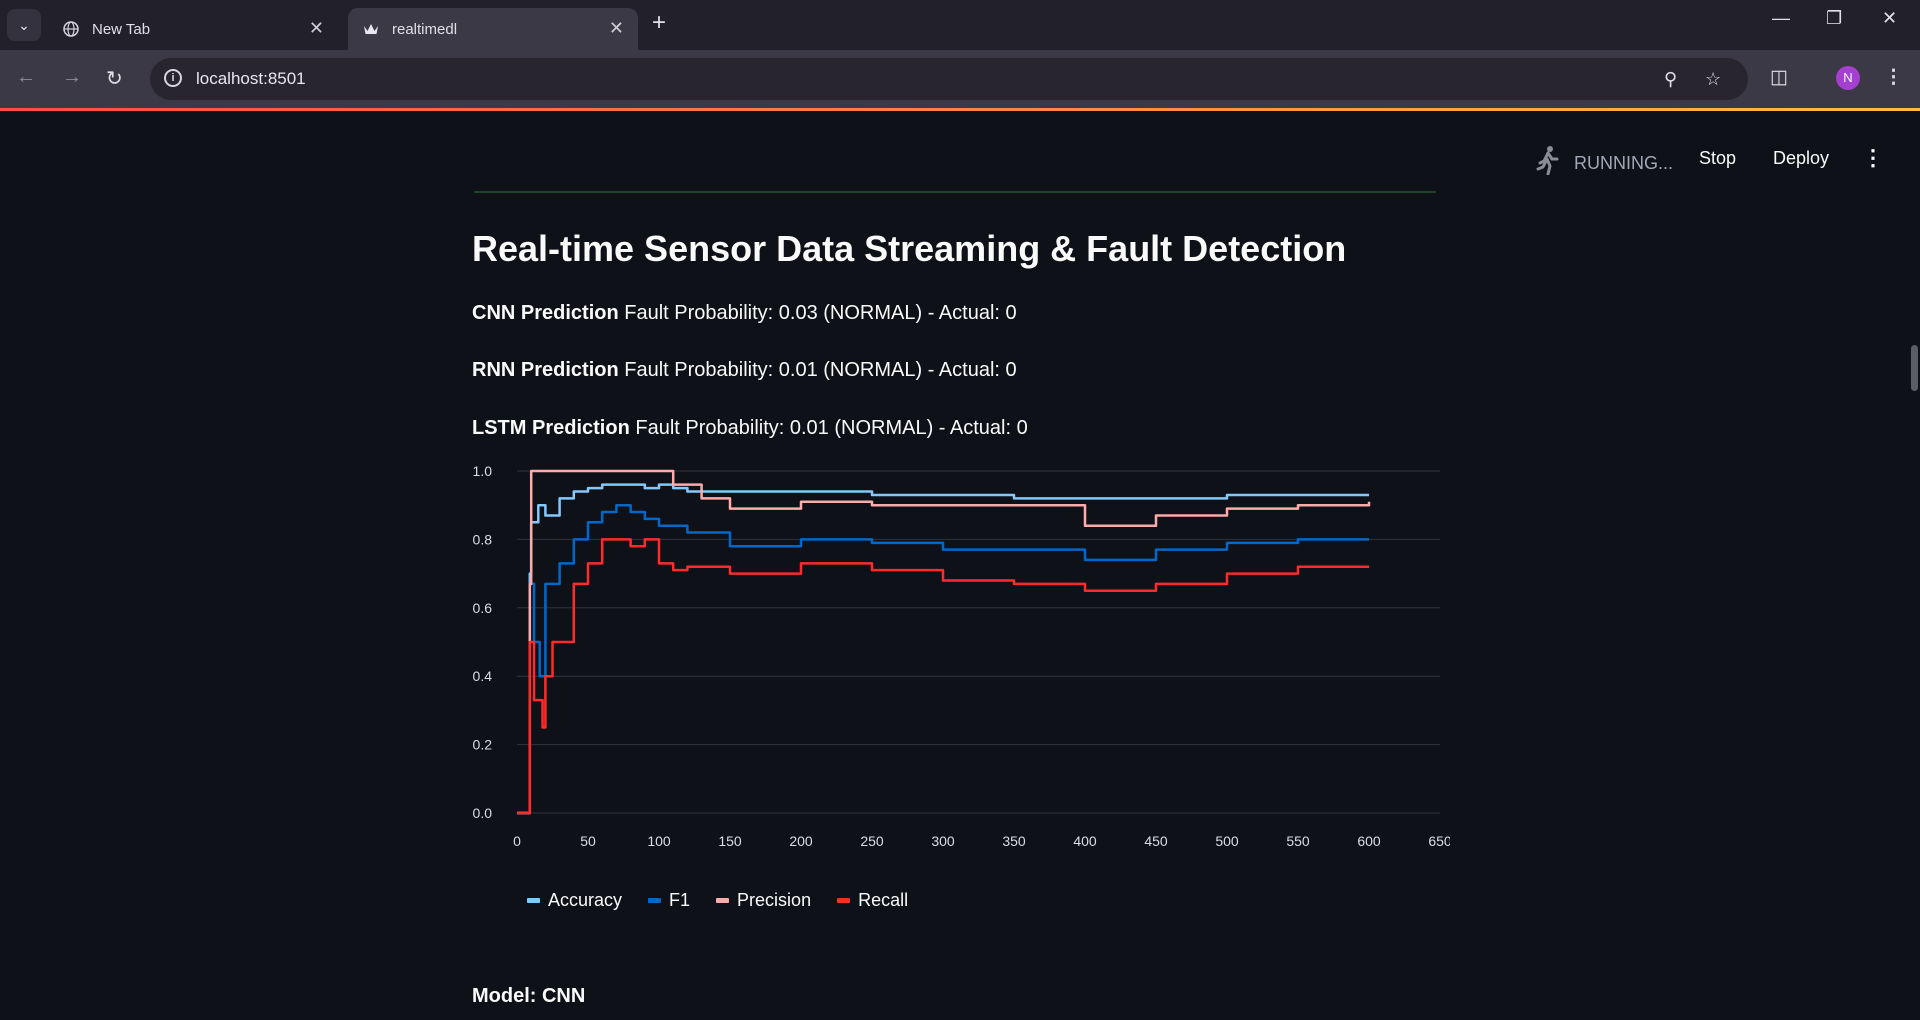 The width and height of the screenshot is (1920, 1020). What do you see at coordinates (1779, 77) in the screenshot?
I see `extensions-puzzle-icon: ◫` at bounding box center [1779, 77].